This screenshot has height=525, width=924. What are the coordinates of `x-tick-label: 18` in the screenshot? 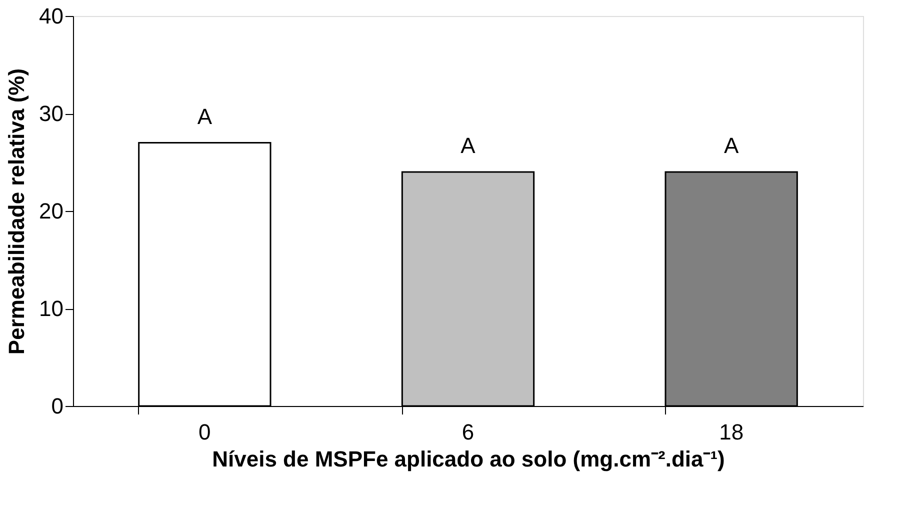 It's located at (731, 432).